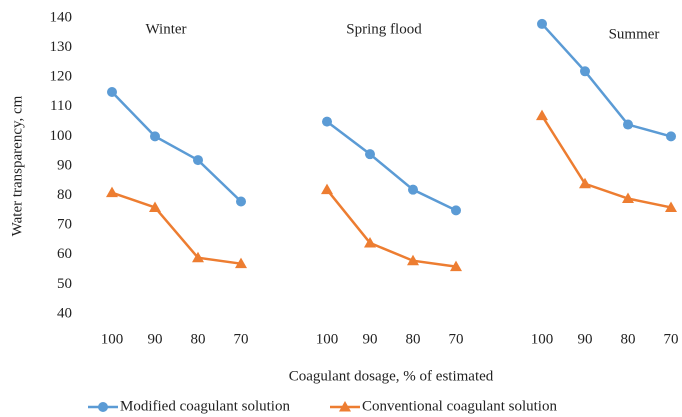 This screenshot has width=682, height=417. Describe the element at coordinates (64, 284) in the screenshot. I see `y-tick-label: 50` at that location.